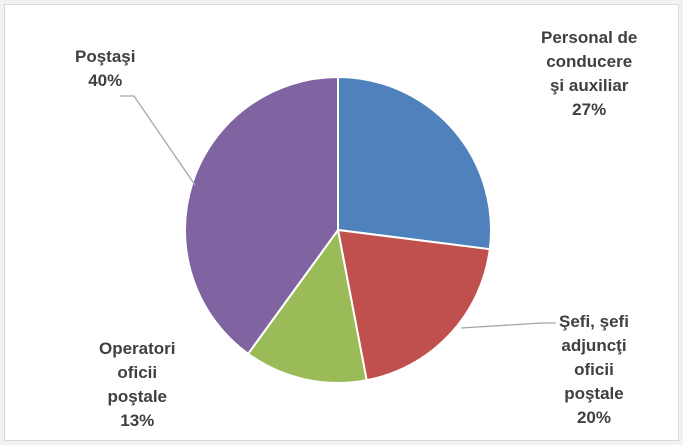 The height and width of the screenshot is (445, 683). I want to click on slice-personal, so click(414, 163).